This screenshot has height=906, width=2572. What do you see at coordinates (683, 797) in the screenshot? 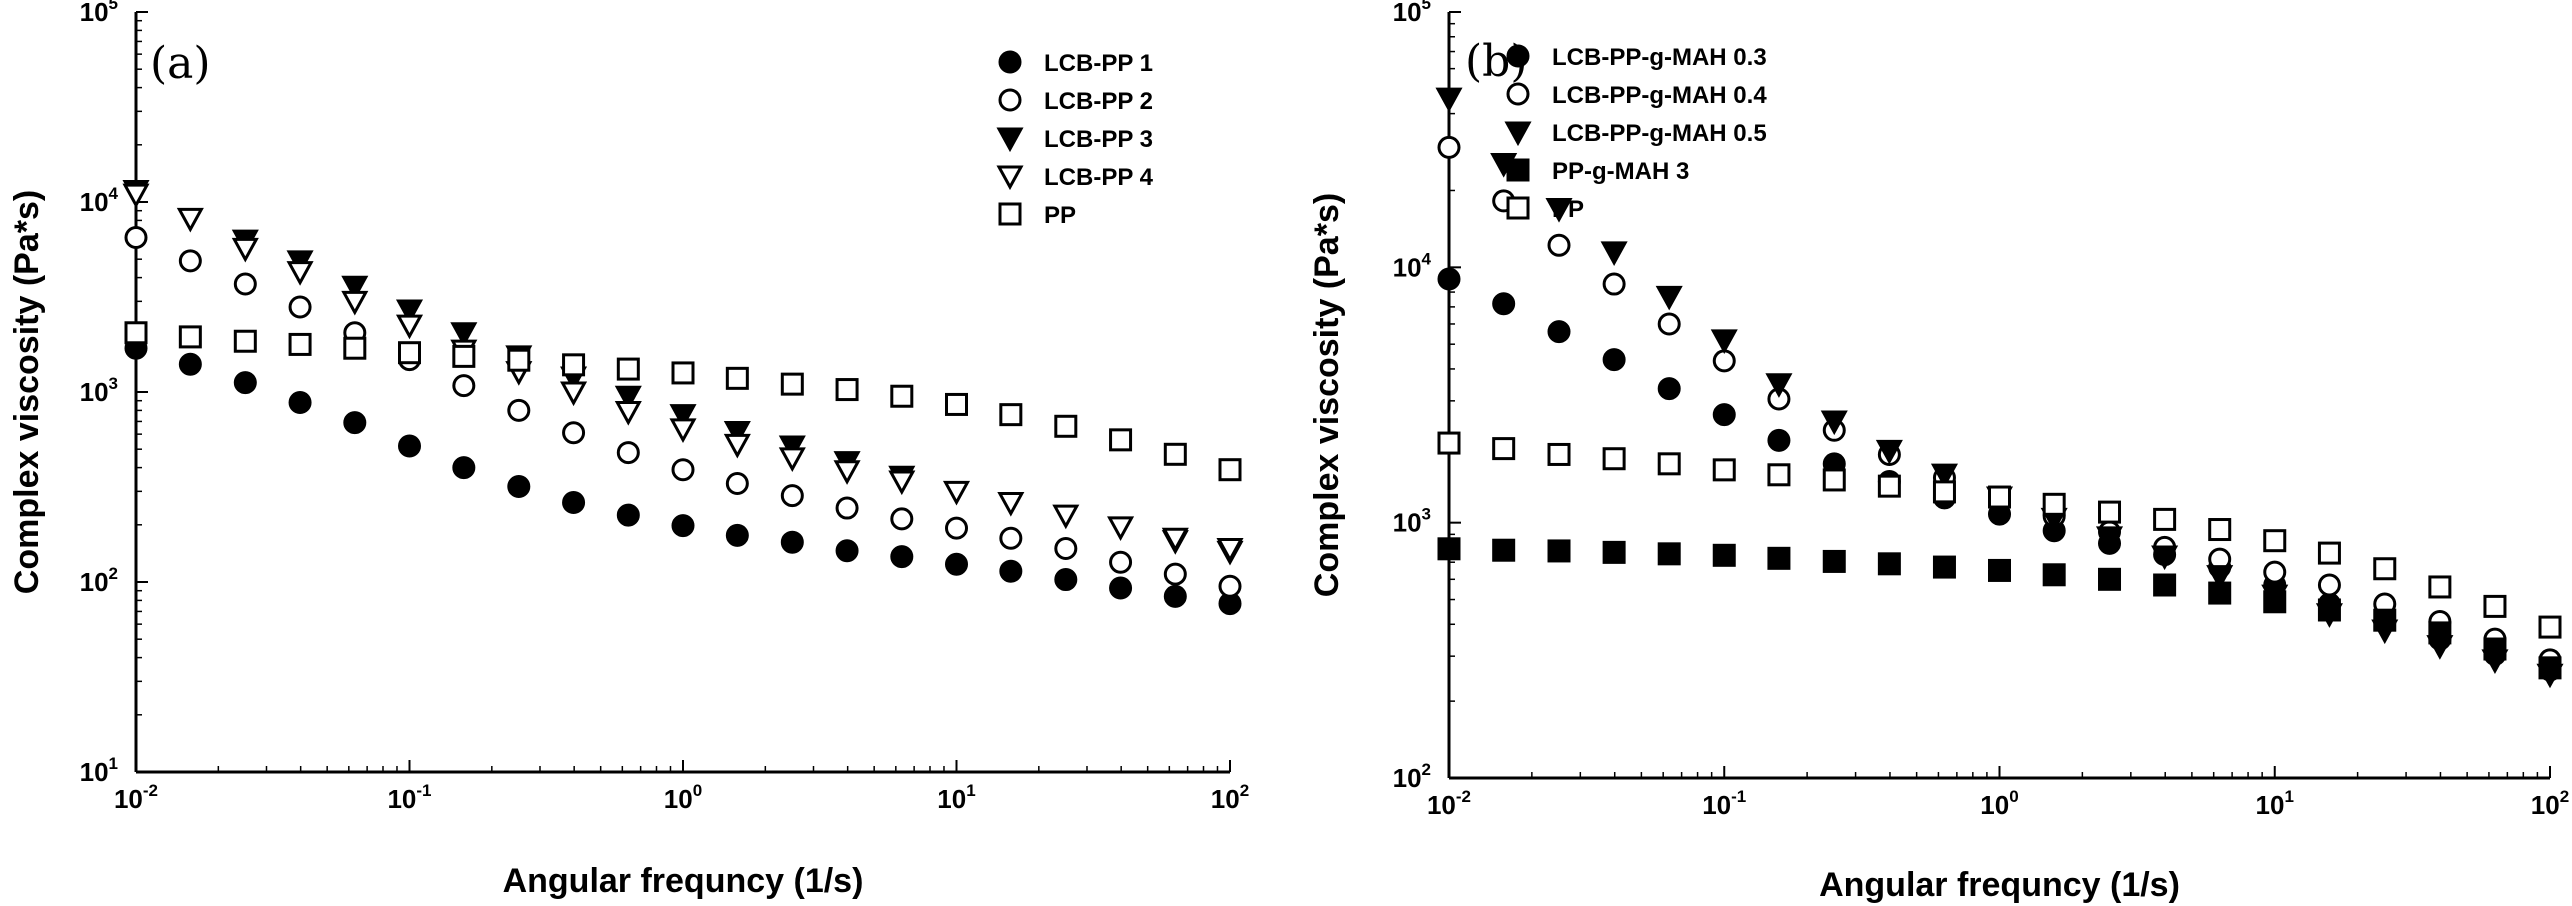
I see `x-tick-label: 10⁰` at bounding box center [683, 797].